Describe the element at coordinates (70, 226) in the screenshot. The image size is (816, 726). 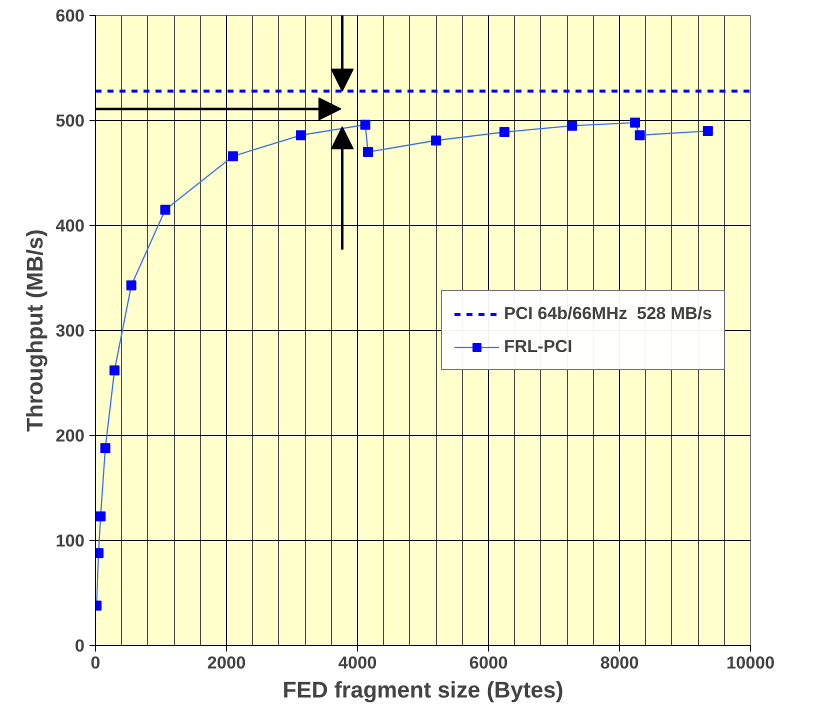
I see `y-tick-label: 400` at that location.